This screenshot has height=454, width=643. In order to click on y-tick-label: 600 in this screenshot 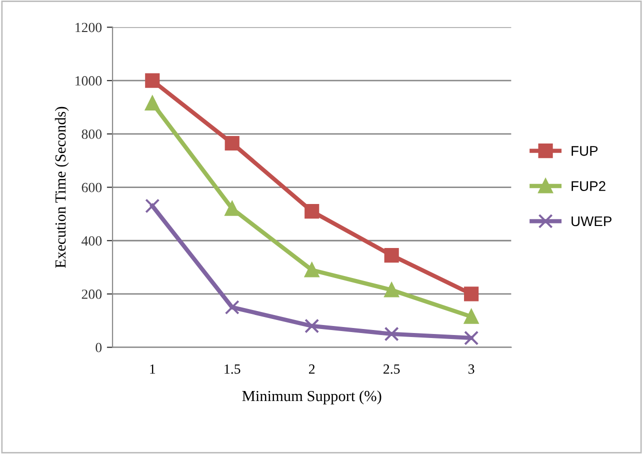, I will do `click(92, 187)`.